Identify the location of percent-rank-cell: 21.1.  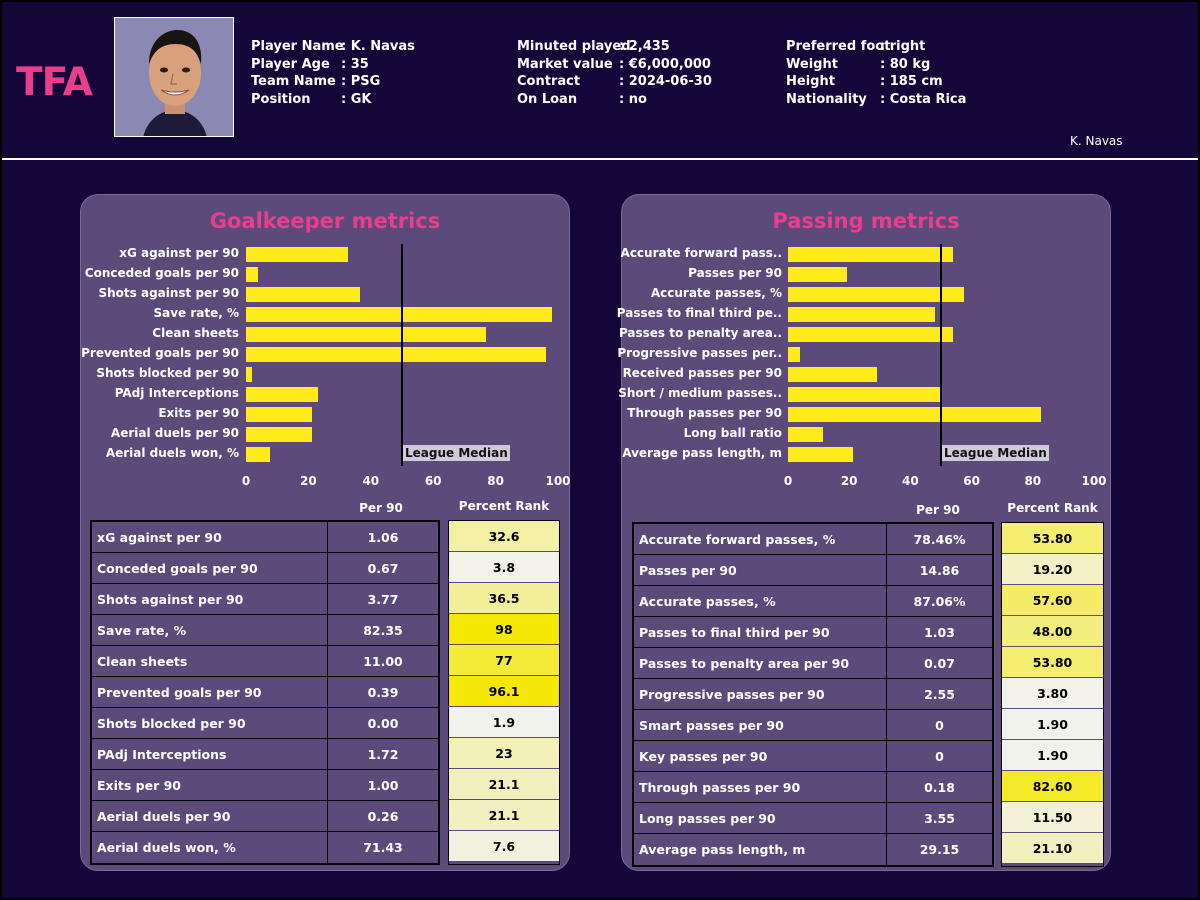
(504, 815).